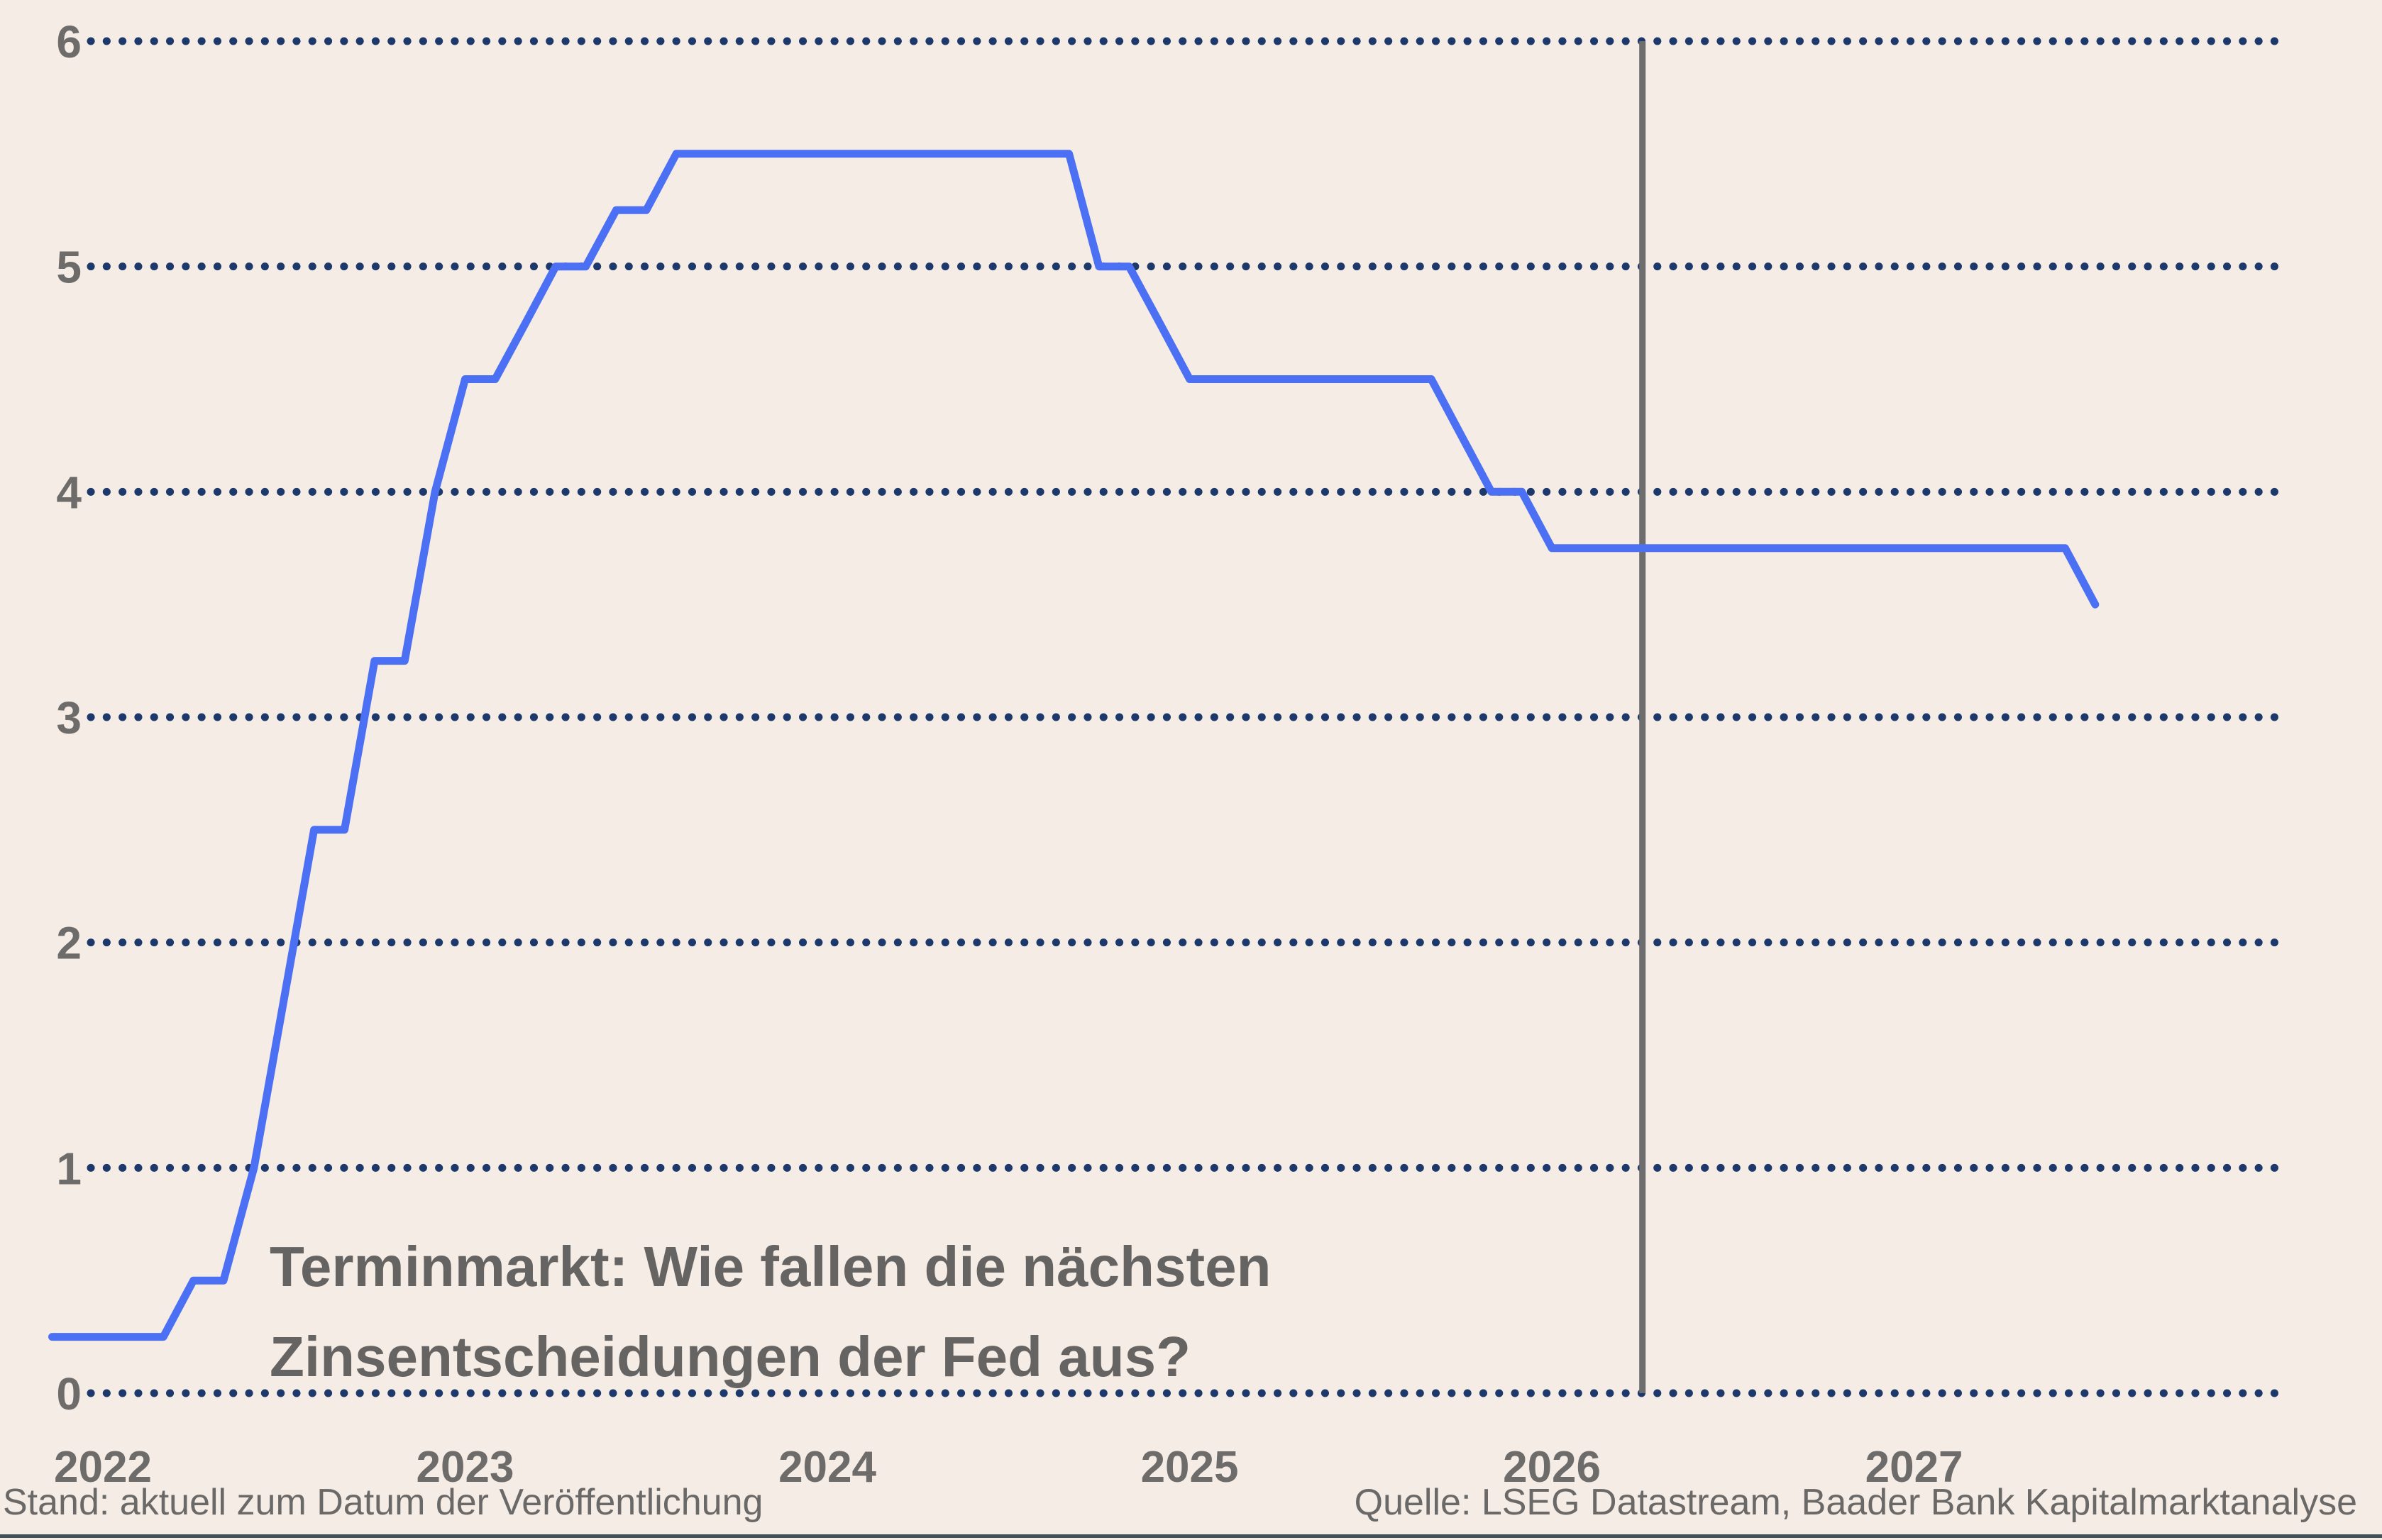 This screenshot has width=2382, height=1540. Describe the element at coordinates (69, 41) in the screenshot. I see `y-tick-label-6: 6` at that location.